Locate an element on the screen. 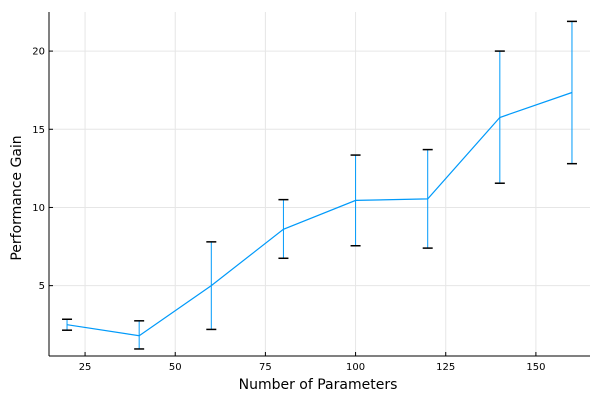  y-tick-label: 20 is located at coordinates (38, 52).